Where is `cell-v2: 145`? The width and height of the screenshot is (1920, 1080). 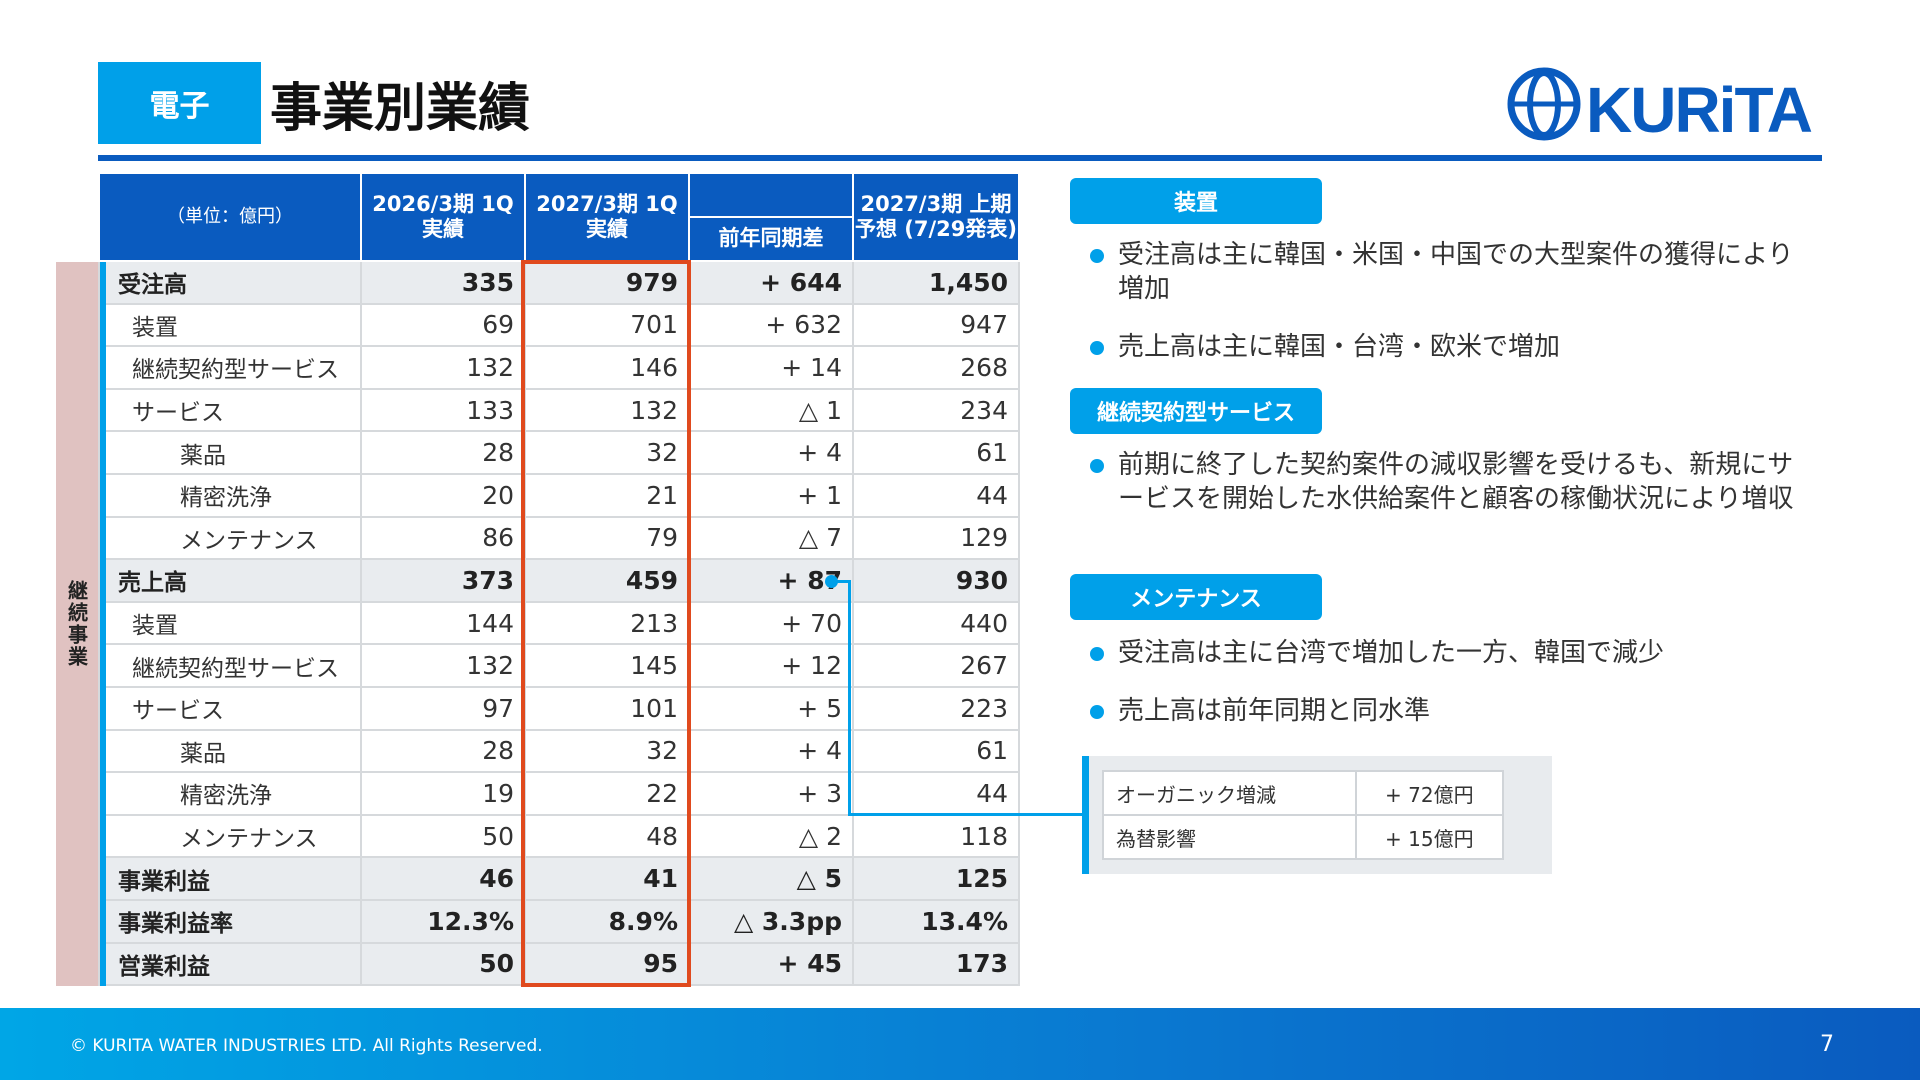
cell-v2: 145 is located at coordinates (607, 665).